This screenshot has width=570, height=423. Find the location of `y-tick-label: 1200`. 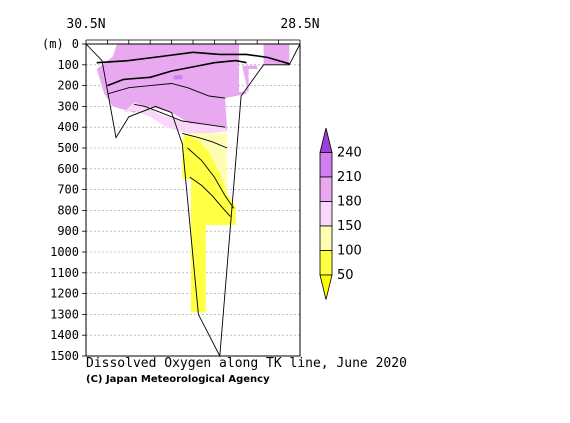

y-tick-label: 1200 is located at coordinates (64, 294).